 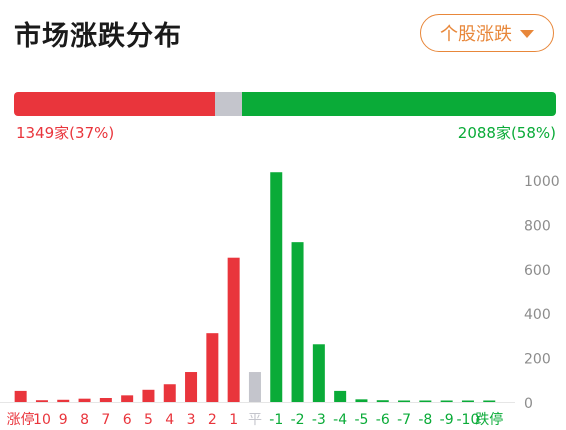 I want to click on y-tick-label: 1000, so click(x=542, y=182).